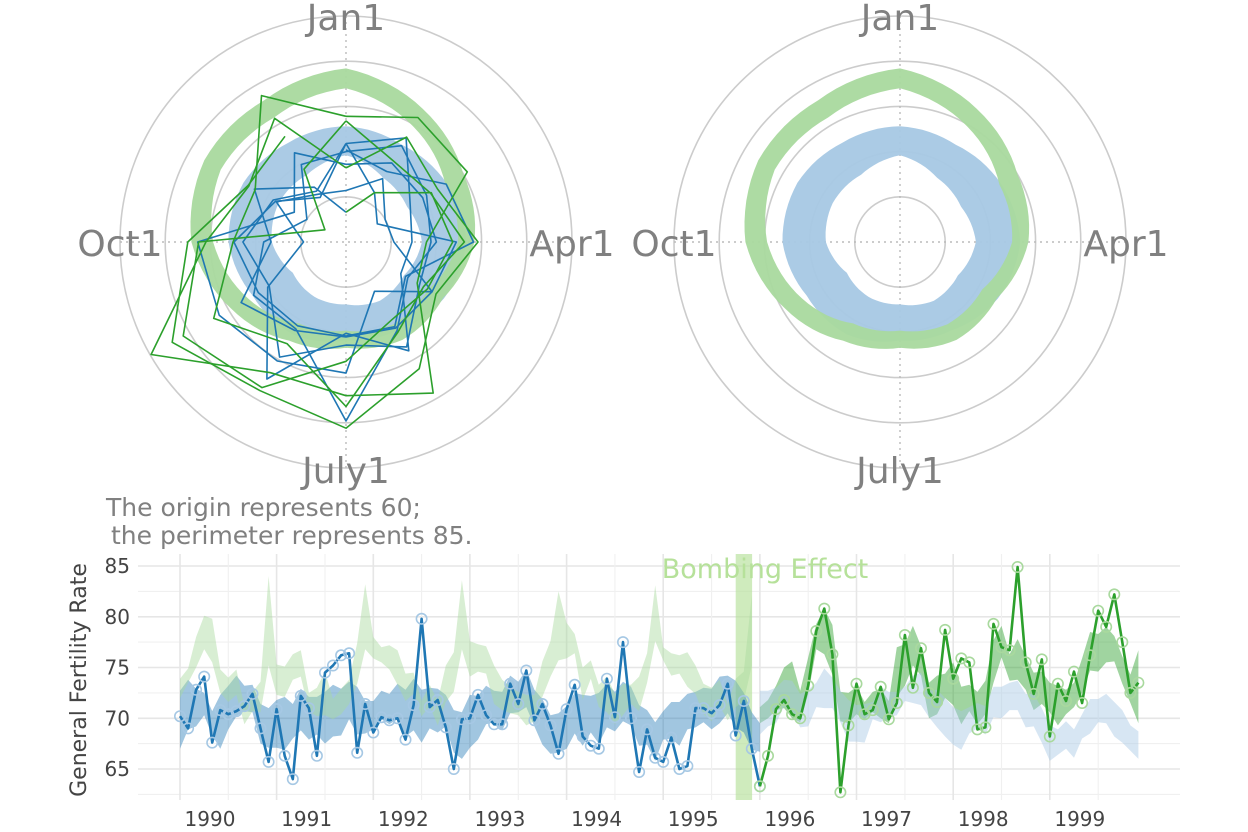 The image size is (1248, 832). I want to click on left-polar-year-1997-line, so click(339, 251).